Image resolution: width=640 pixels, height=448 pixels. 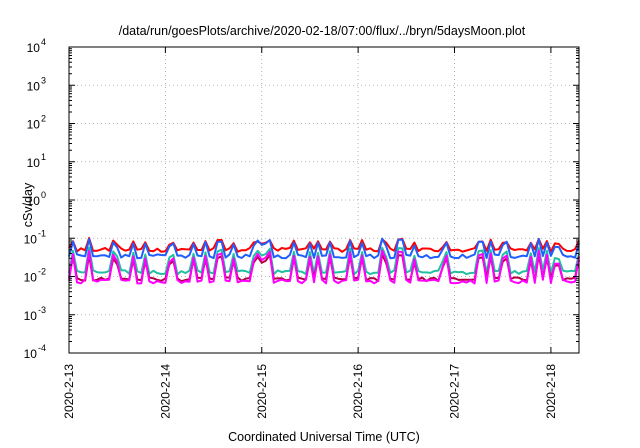 I want to click on y-tick-exponent: -1, so click(x=42, y=233).